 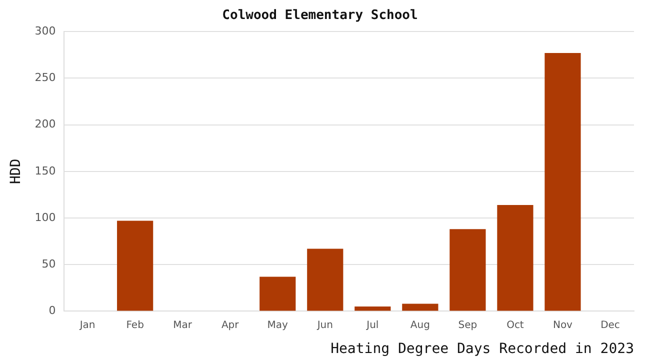 I want to click on chart-title: Colwood Elementary School, so click(x=320, y=16).